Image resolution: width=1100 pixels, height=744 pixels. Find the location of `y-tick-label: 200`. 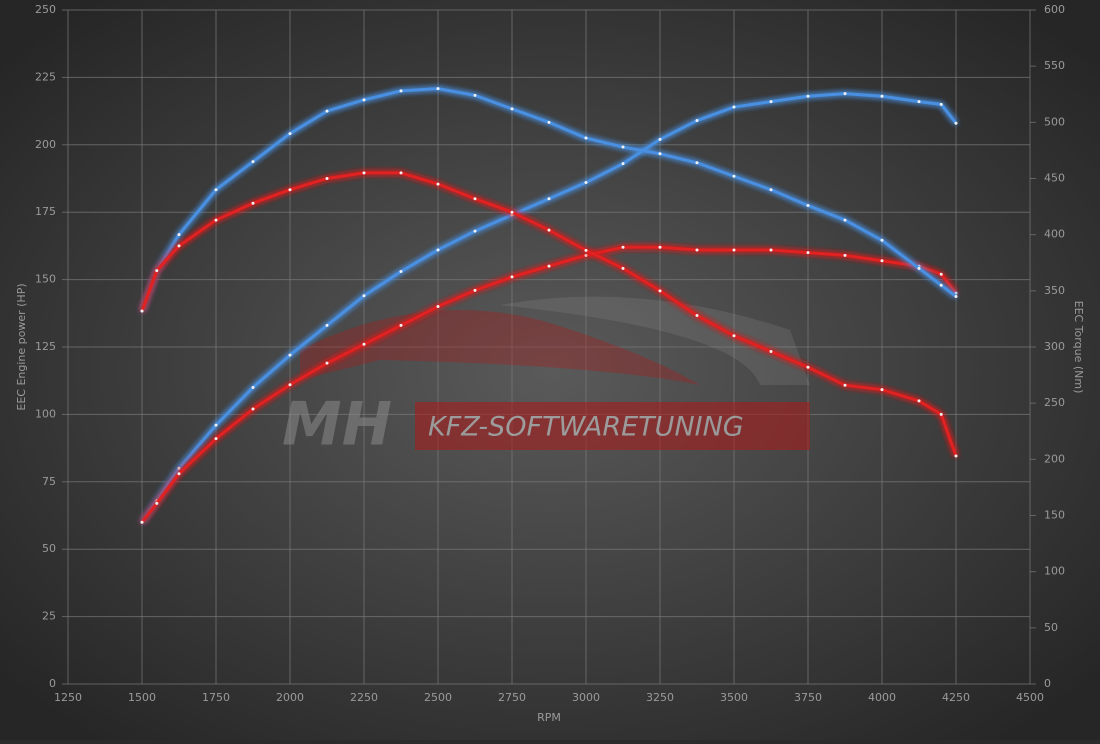

y-tick-label: 200 is located at coordinates (45, 144).